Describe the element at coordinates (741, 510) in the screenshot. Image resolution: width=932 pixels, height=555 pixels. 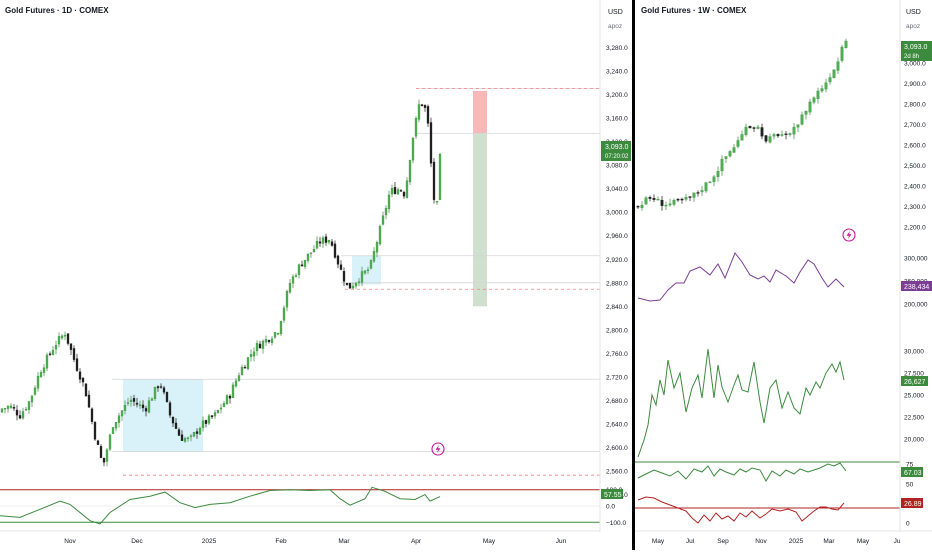
I see `right-osc-slow-line` at that location.